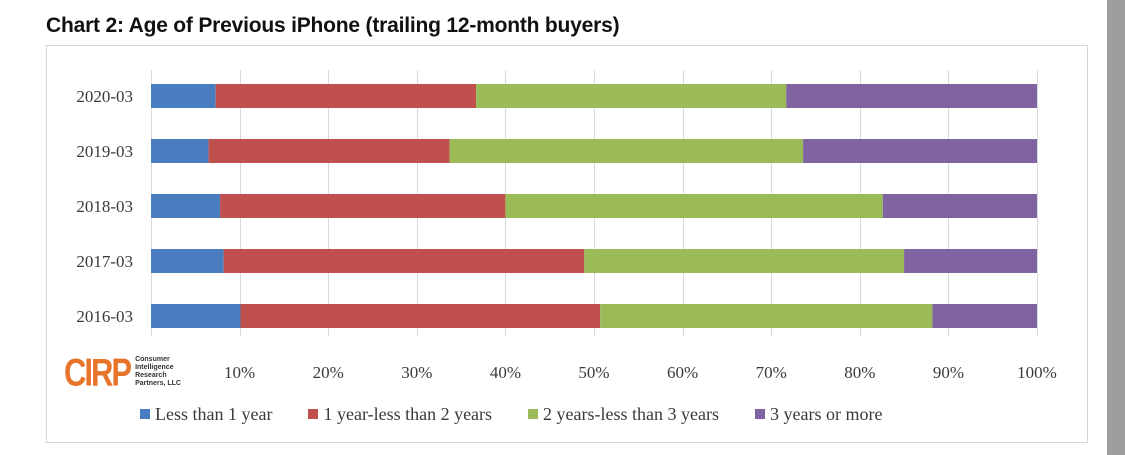 The width and height of the screenshot is (1125, 455). I want to click on category-label: 2016-03, so click(104, 316).